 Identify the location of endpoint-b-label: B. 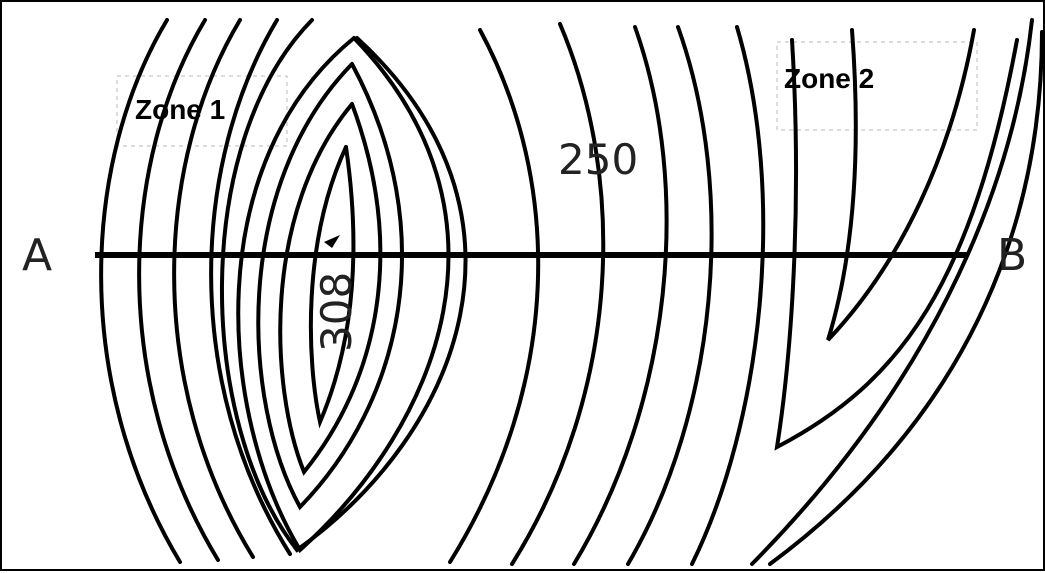
(1012, 255).